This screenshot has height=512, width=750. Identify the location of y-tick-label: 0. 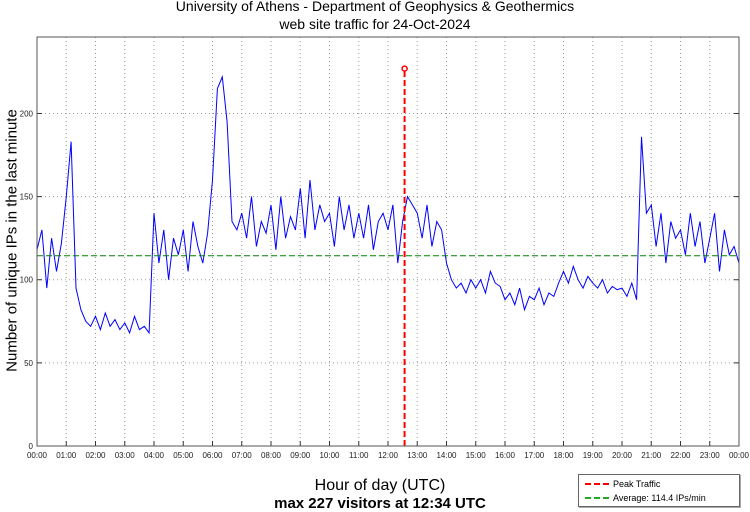
(31, 446).